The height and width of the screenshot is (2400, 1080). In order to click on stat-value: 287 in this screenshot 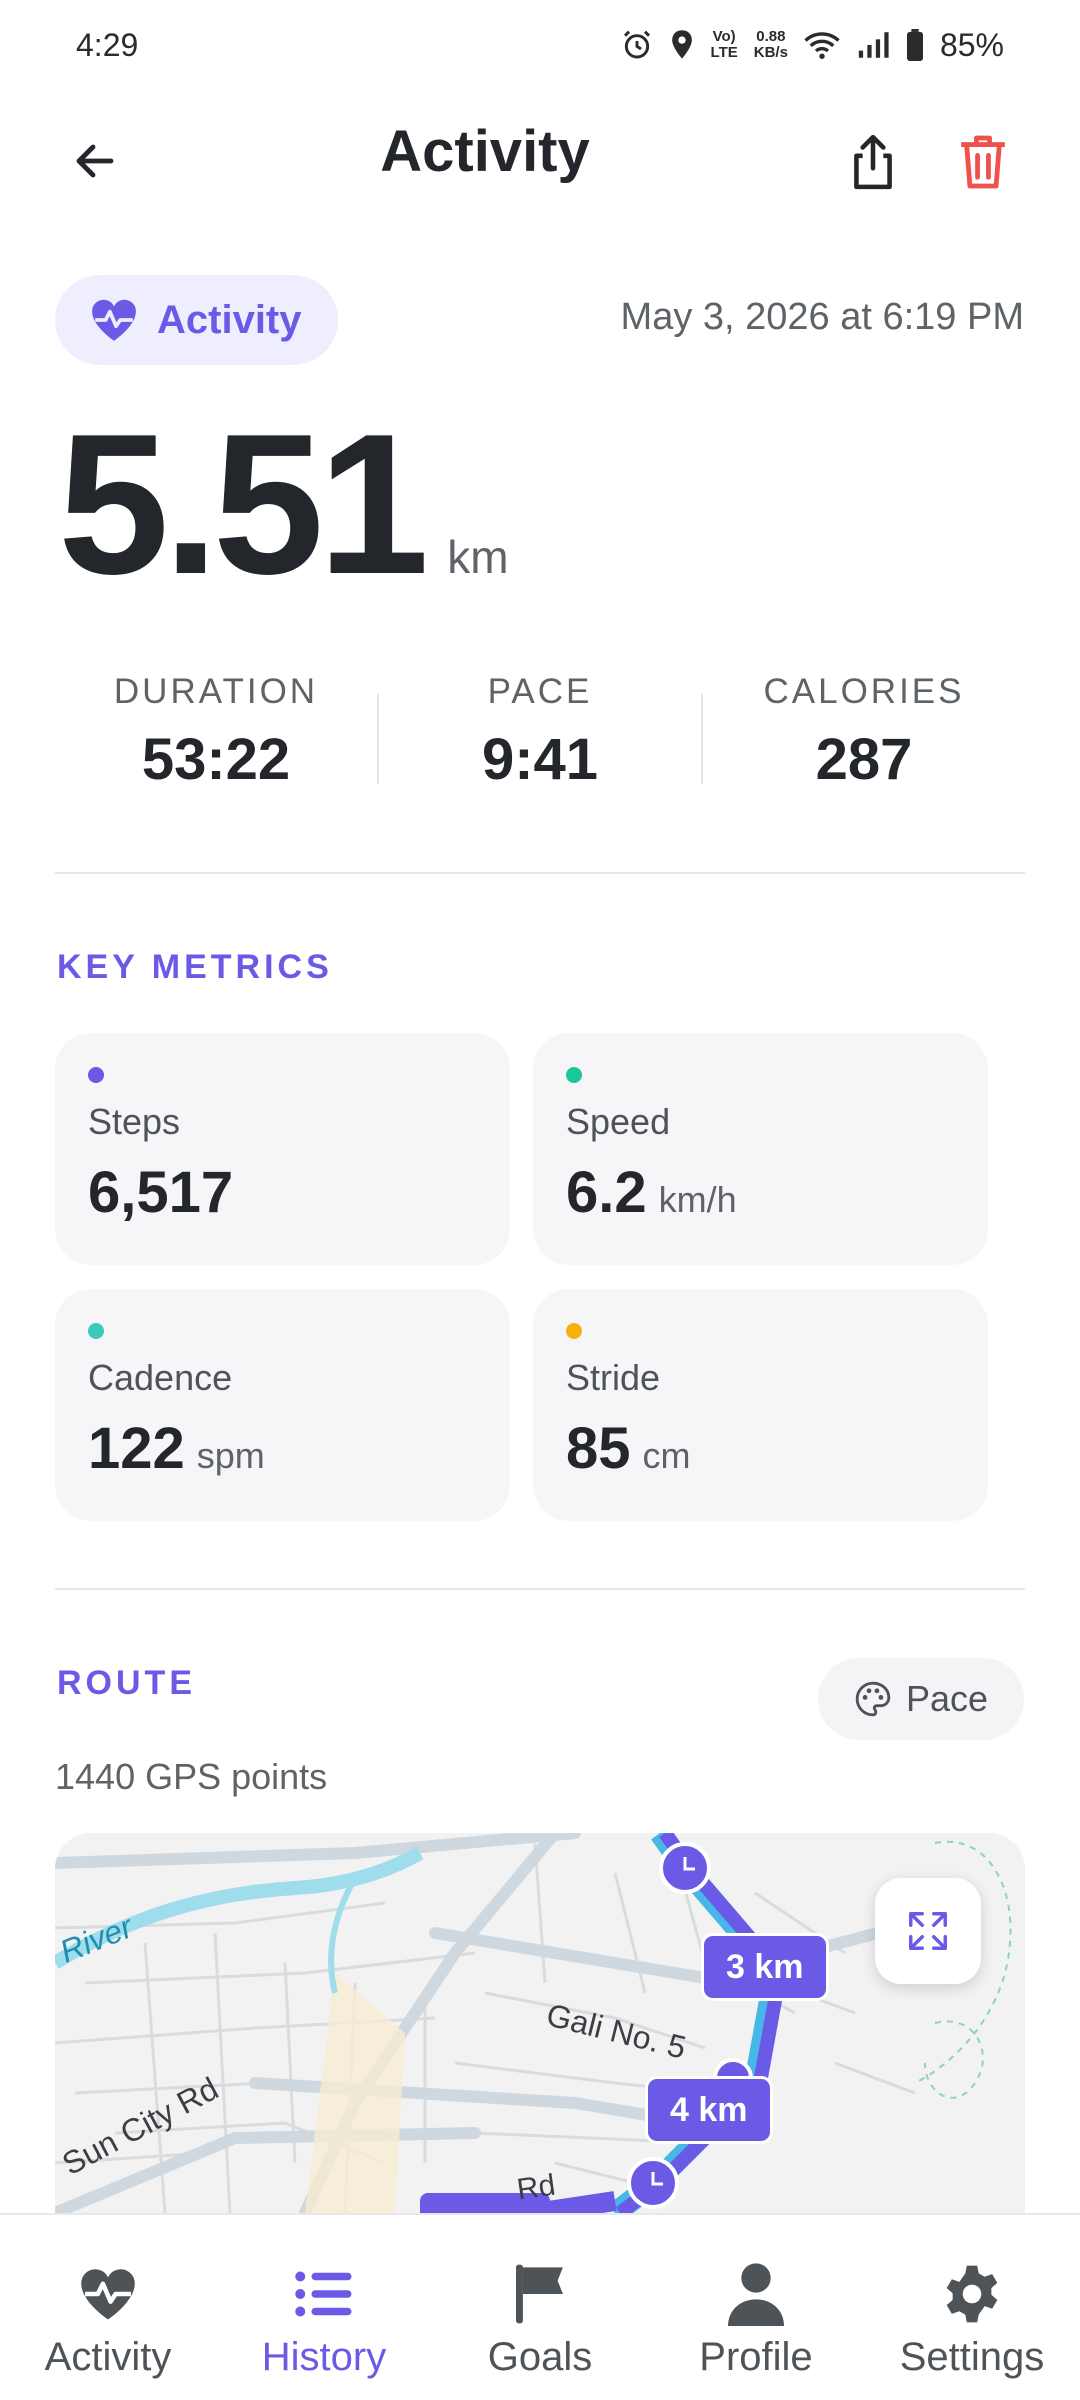, I will do `click(864, 759)`.